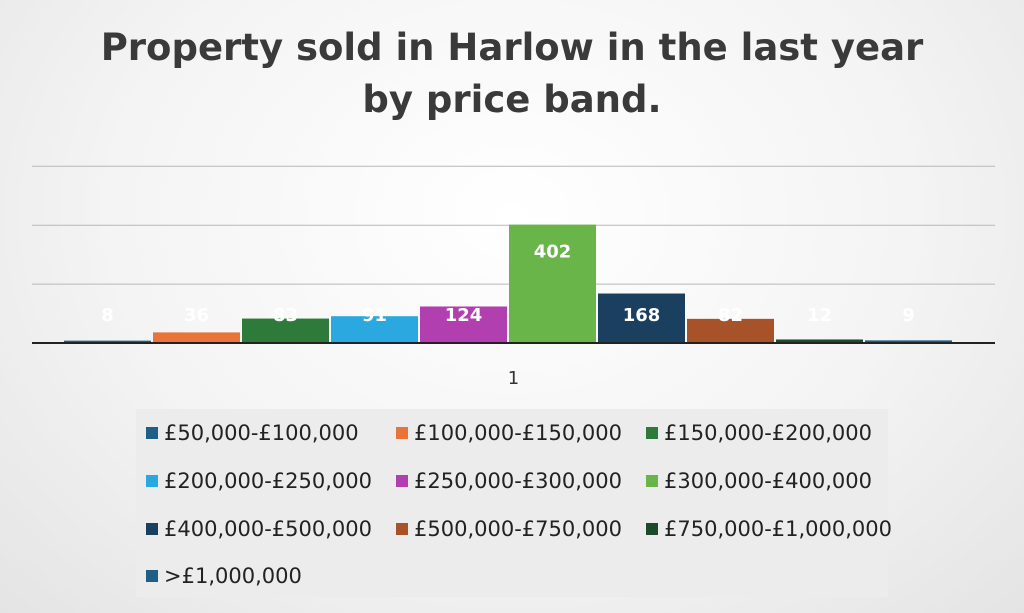 This screenshot has width=1024, height=613. Describe the element at coordinates (819, 315) in the screenshot. I see `data-label: 12` at that location.